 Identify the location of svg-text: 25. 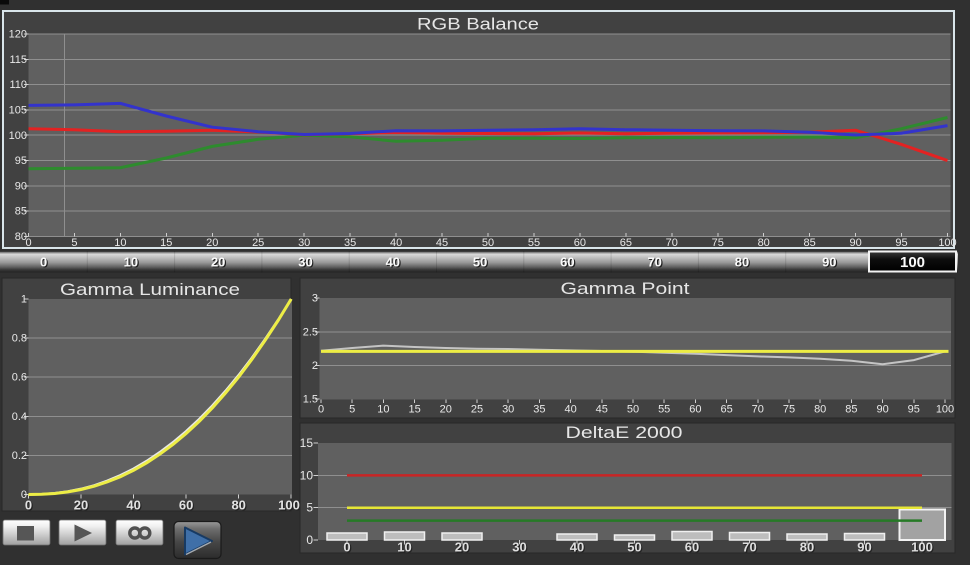
(477, 410).